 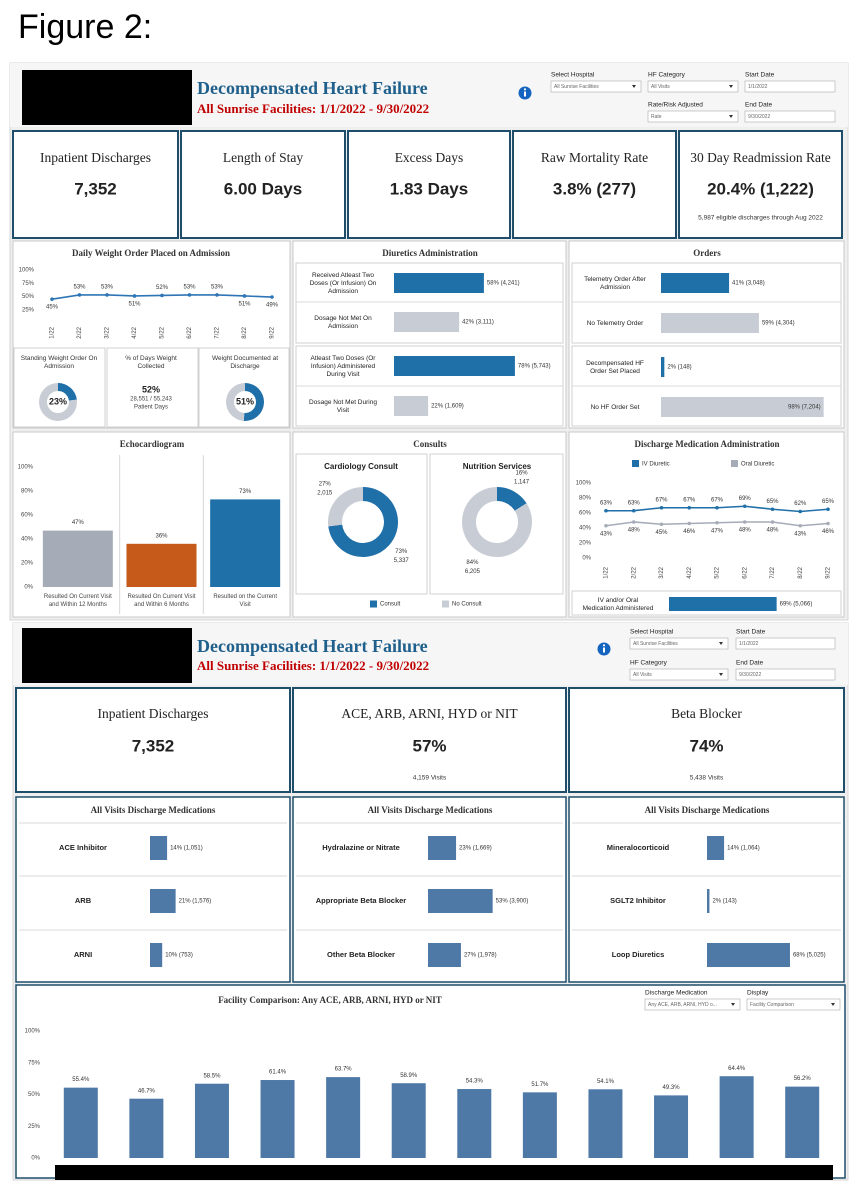 I want to click on kpi-value: 6.00 Days, so click(x=263, y=188).